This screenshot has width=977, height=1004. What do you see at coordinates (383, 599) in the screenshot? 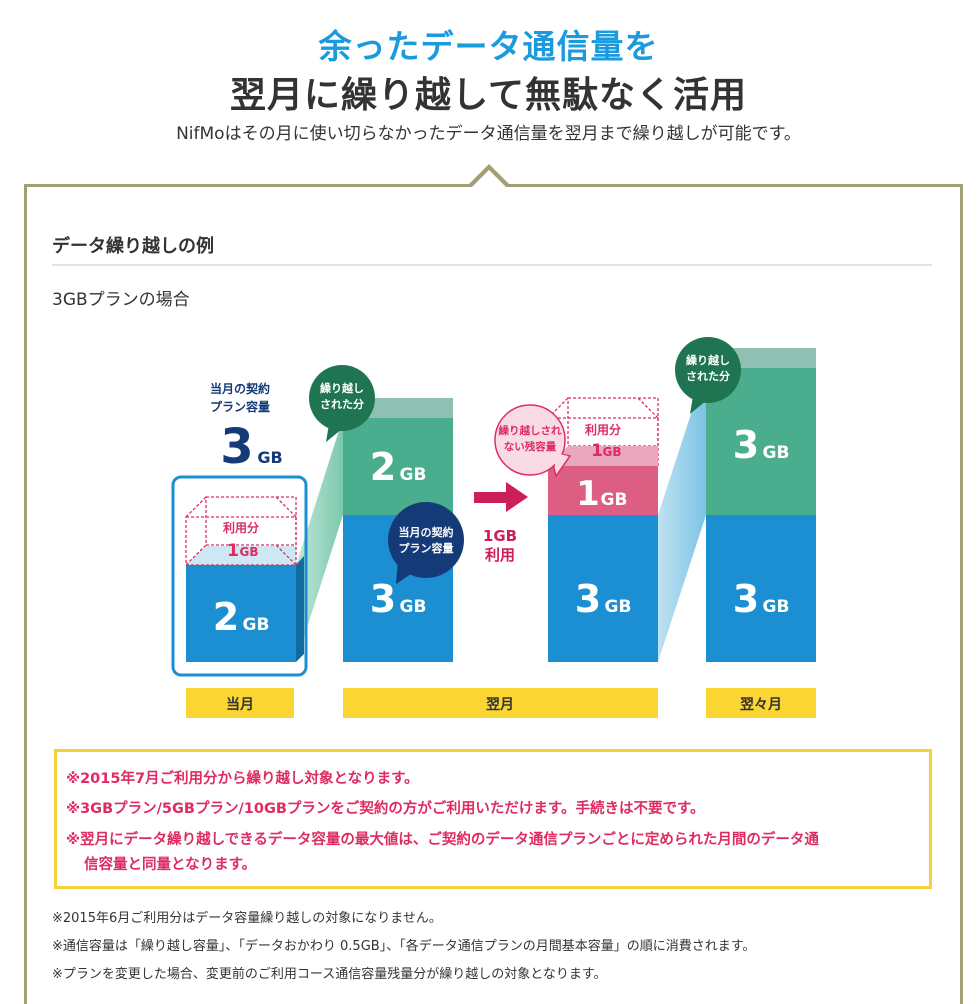
I see `next-base-value: 3` at bounding box center [383, 599].